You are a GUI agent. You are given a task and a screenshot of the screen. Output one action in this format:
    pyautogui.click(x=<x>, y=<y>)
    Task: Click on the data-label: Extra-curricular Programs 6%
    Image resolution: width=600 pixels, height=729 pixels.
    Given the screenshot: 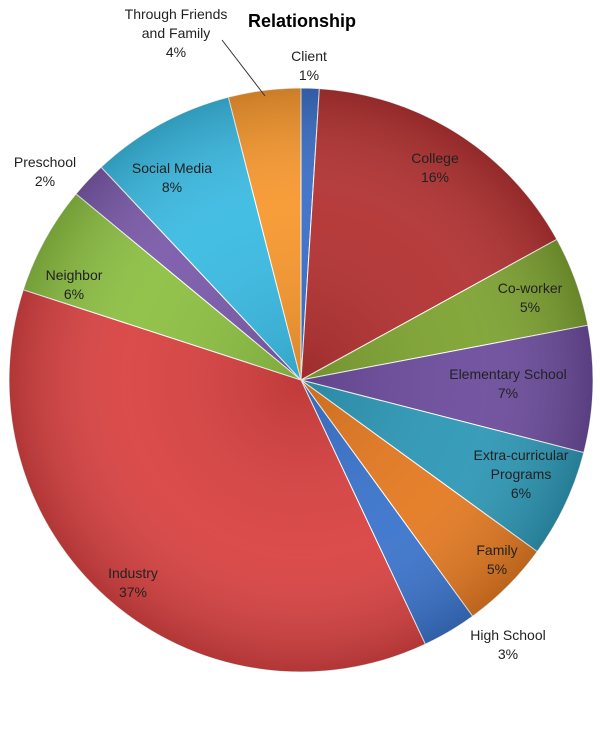 What is the action you would take?
    pyautogui.click(x=521, y=474)
    